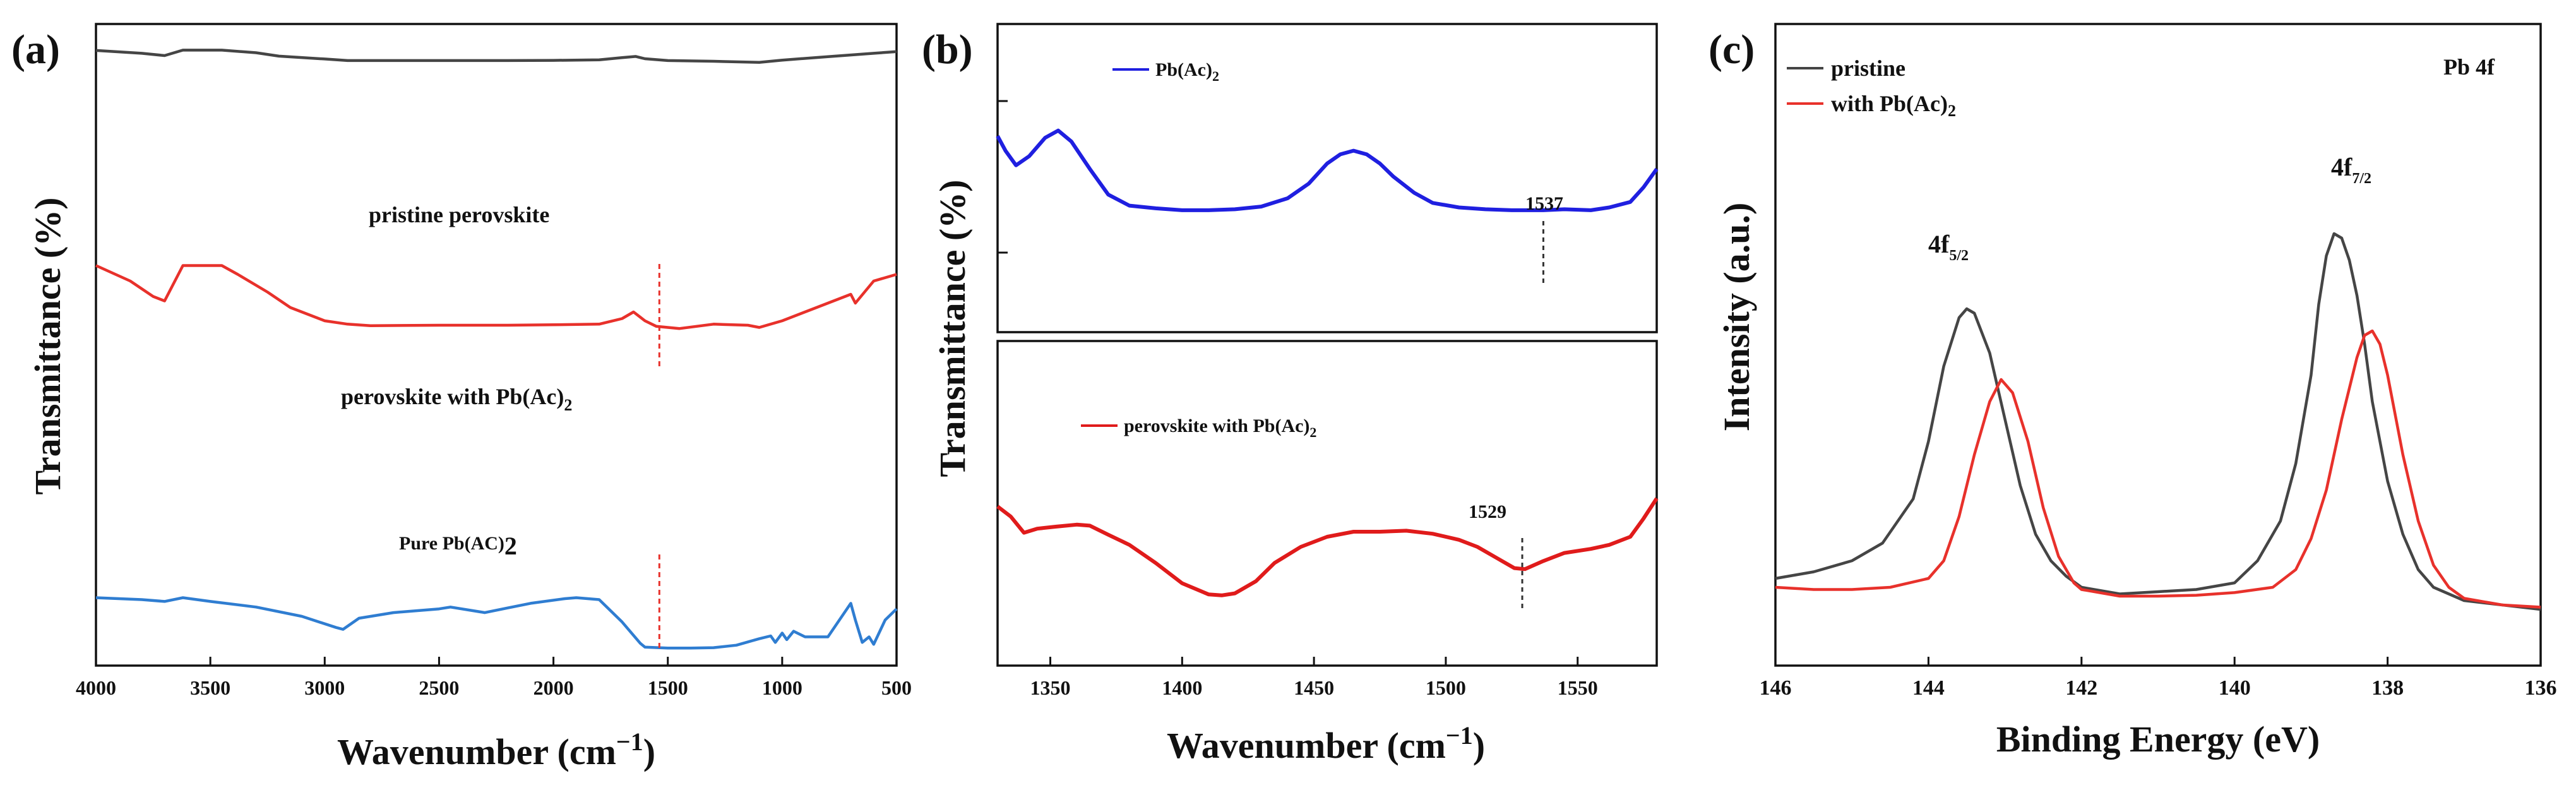  What do you see at coordinates (1314, 687) in the screenshot?
I see `x-tick-label-1450-2: 1450` at bounding box center [1314, 687].